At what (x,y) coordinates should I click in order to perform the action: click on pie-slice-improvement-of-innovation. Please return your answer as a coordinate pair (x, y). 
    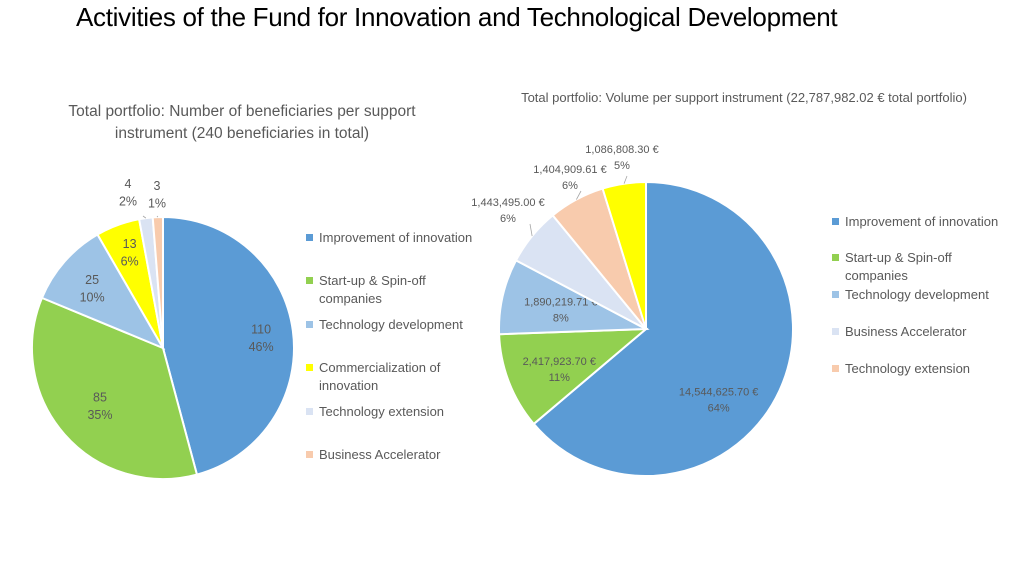
    Looking at the image, I should click on (228, 345).